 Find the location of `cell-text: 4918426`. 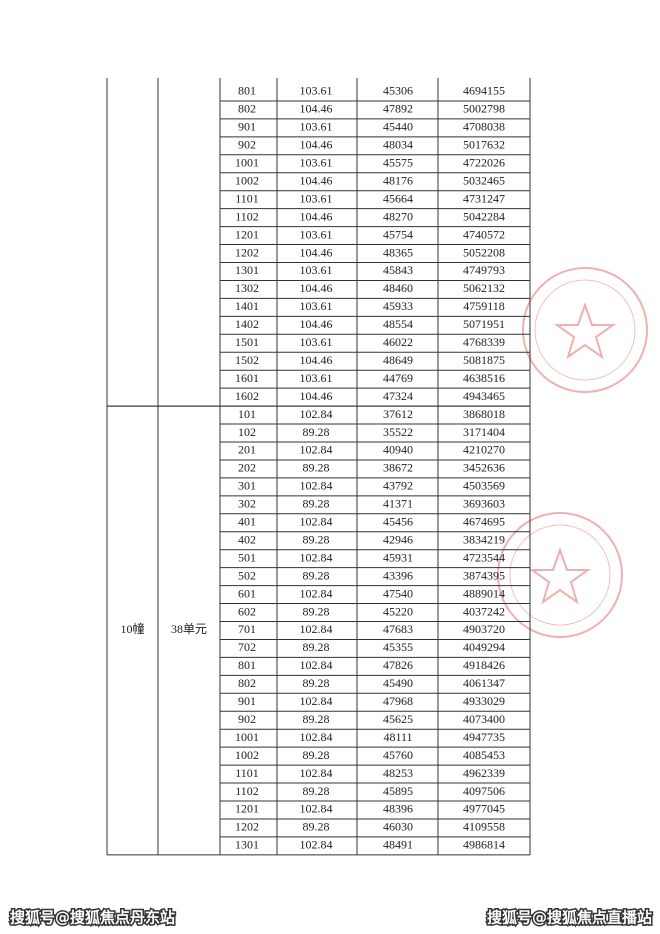

cell-text: 4918426 is located at coordinates (484, 665).